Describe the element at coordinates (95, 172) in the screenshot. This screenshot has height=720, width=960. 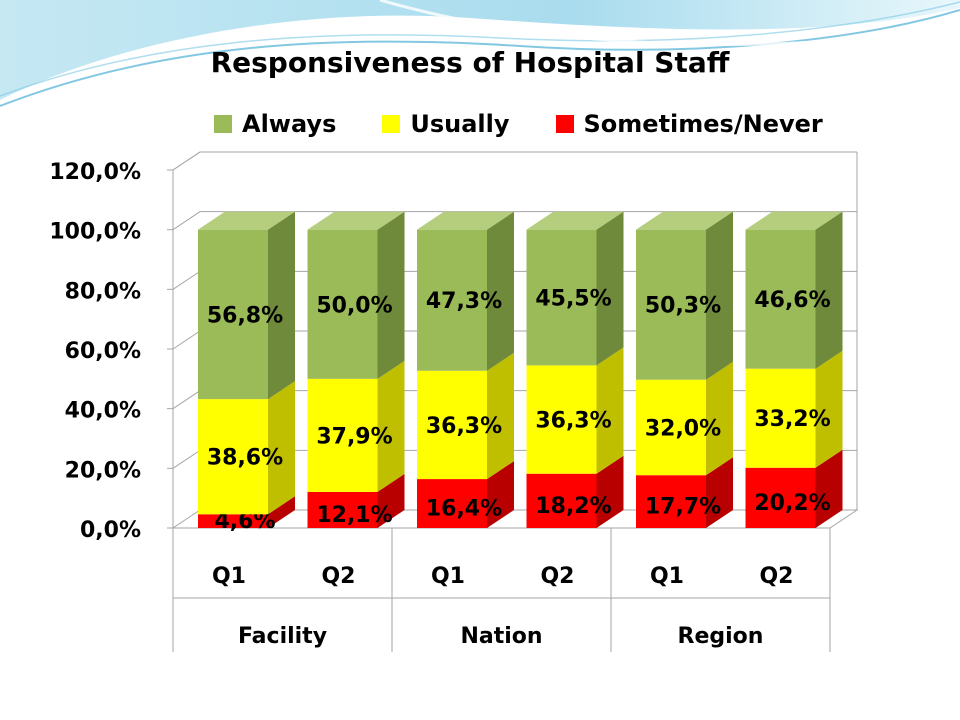
I see `y-tick-label: 120,0%` at that location.